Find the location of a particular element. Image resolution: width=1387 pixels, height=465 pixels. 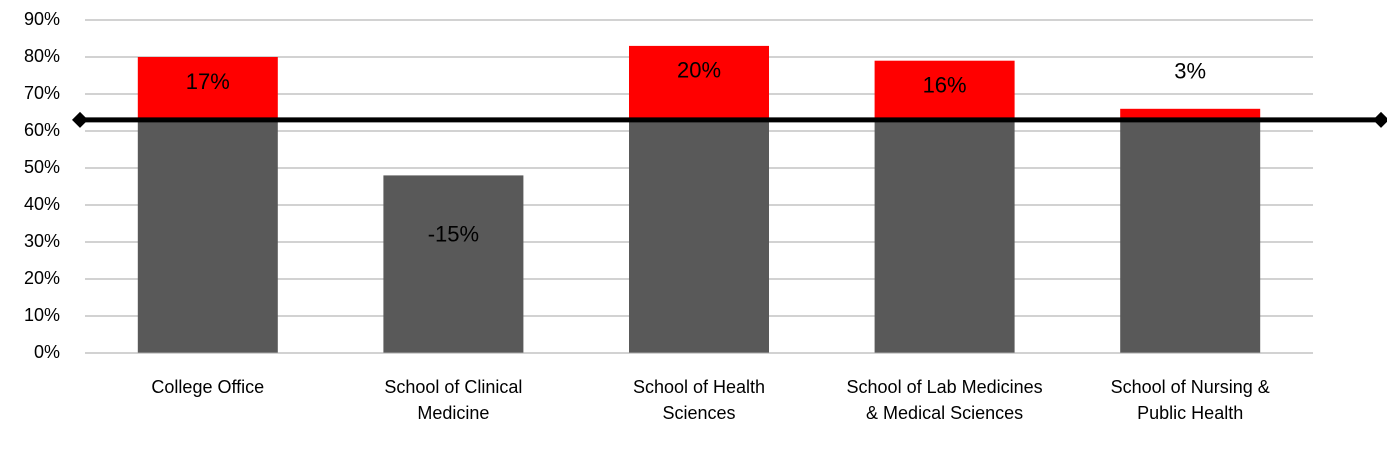

x-tick-label: School of Clinical Medicine is located at coordinates (453, 400).